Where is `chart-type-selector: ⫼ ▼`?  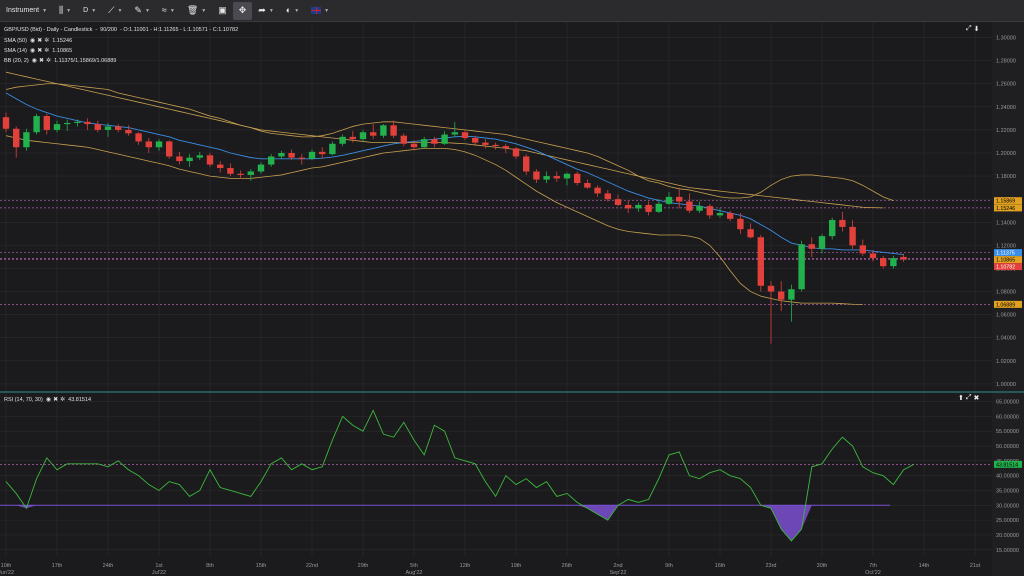 chart-type-selector: ⫼ ▼ is located at coordinates (65, 11).